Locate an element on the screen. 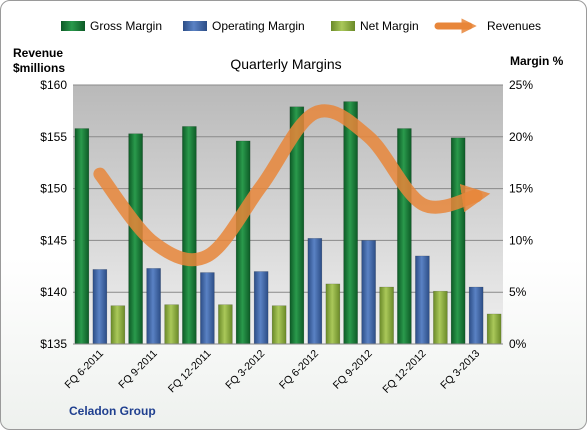  left-axis-title-line2: $millions is located at coordinates (39, 68).